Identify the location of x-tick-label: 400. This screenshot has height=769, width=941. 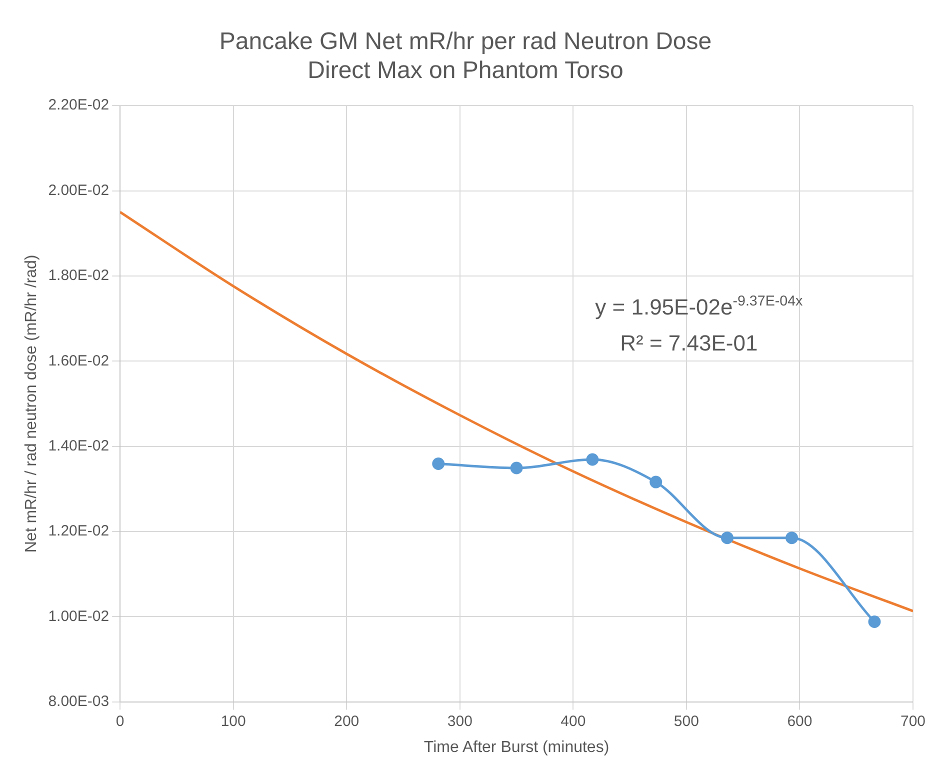
(573, 721).